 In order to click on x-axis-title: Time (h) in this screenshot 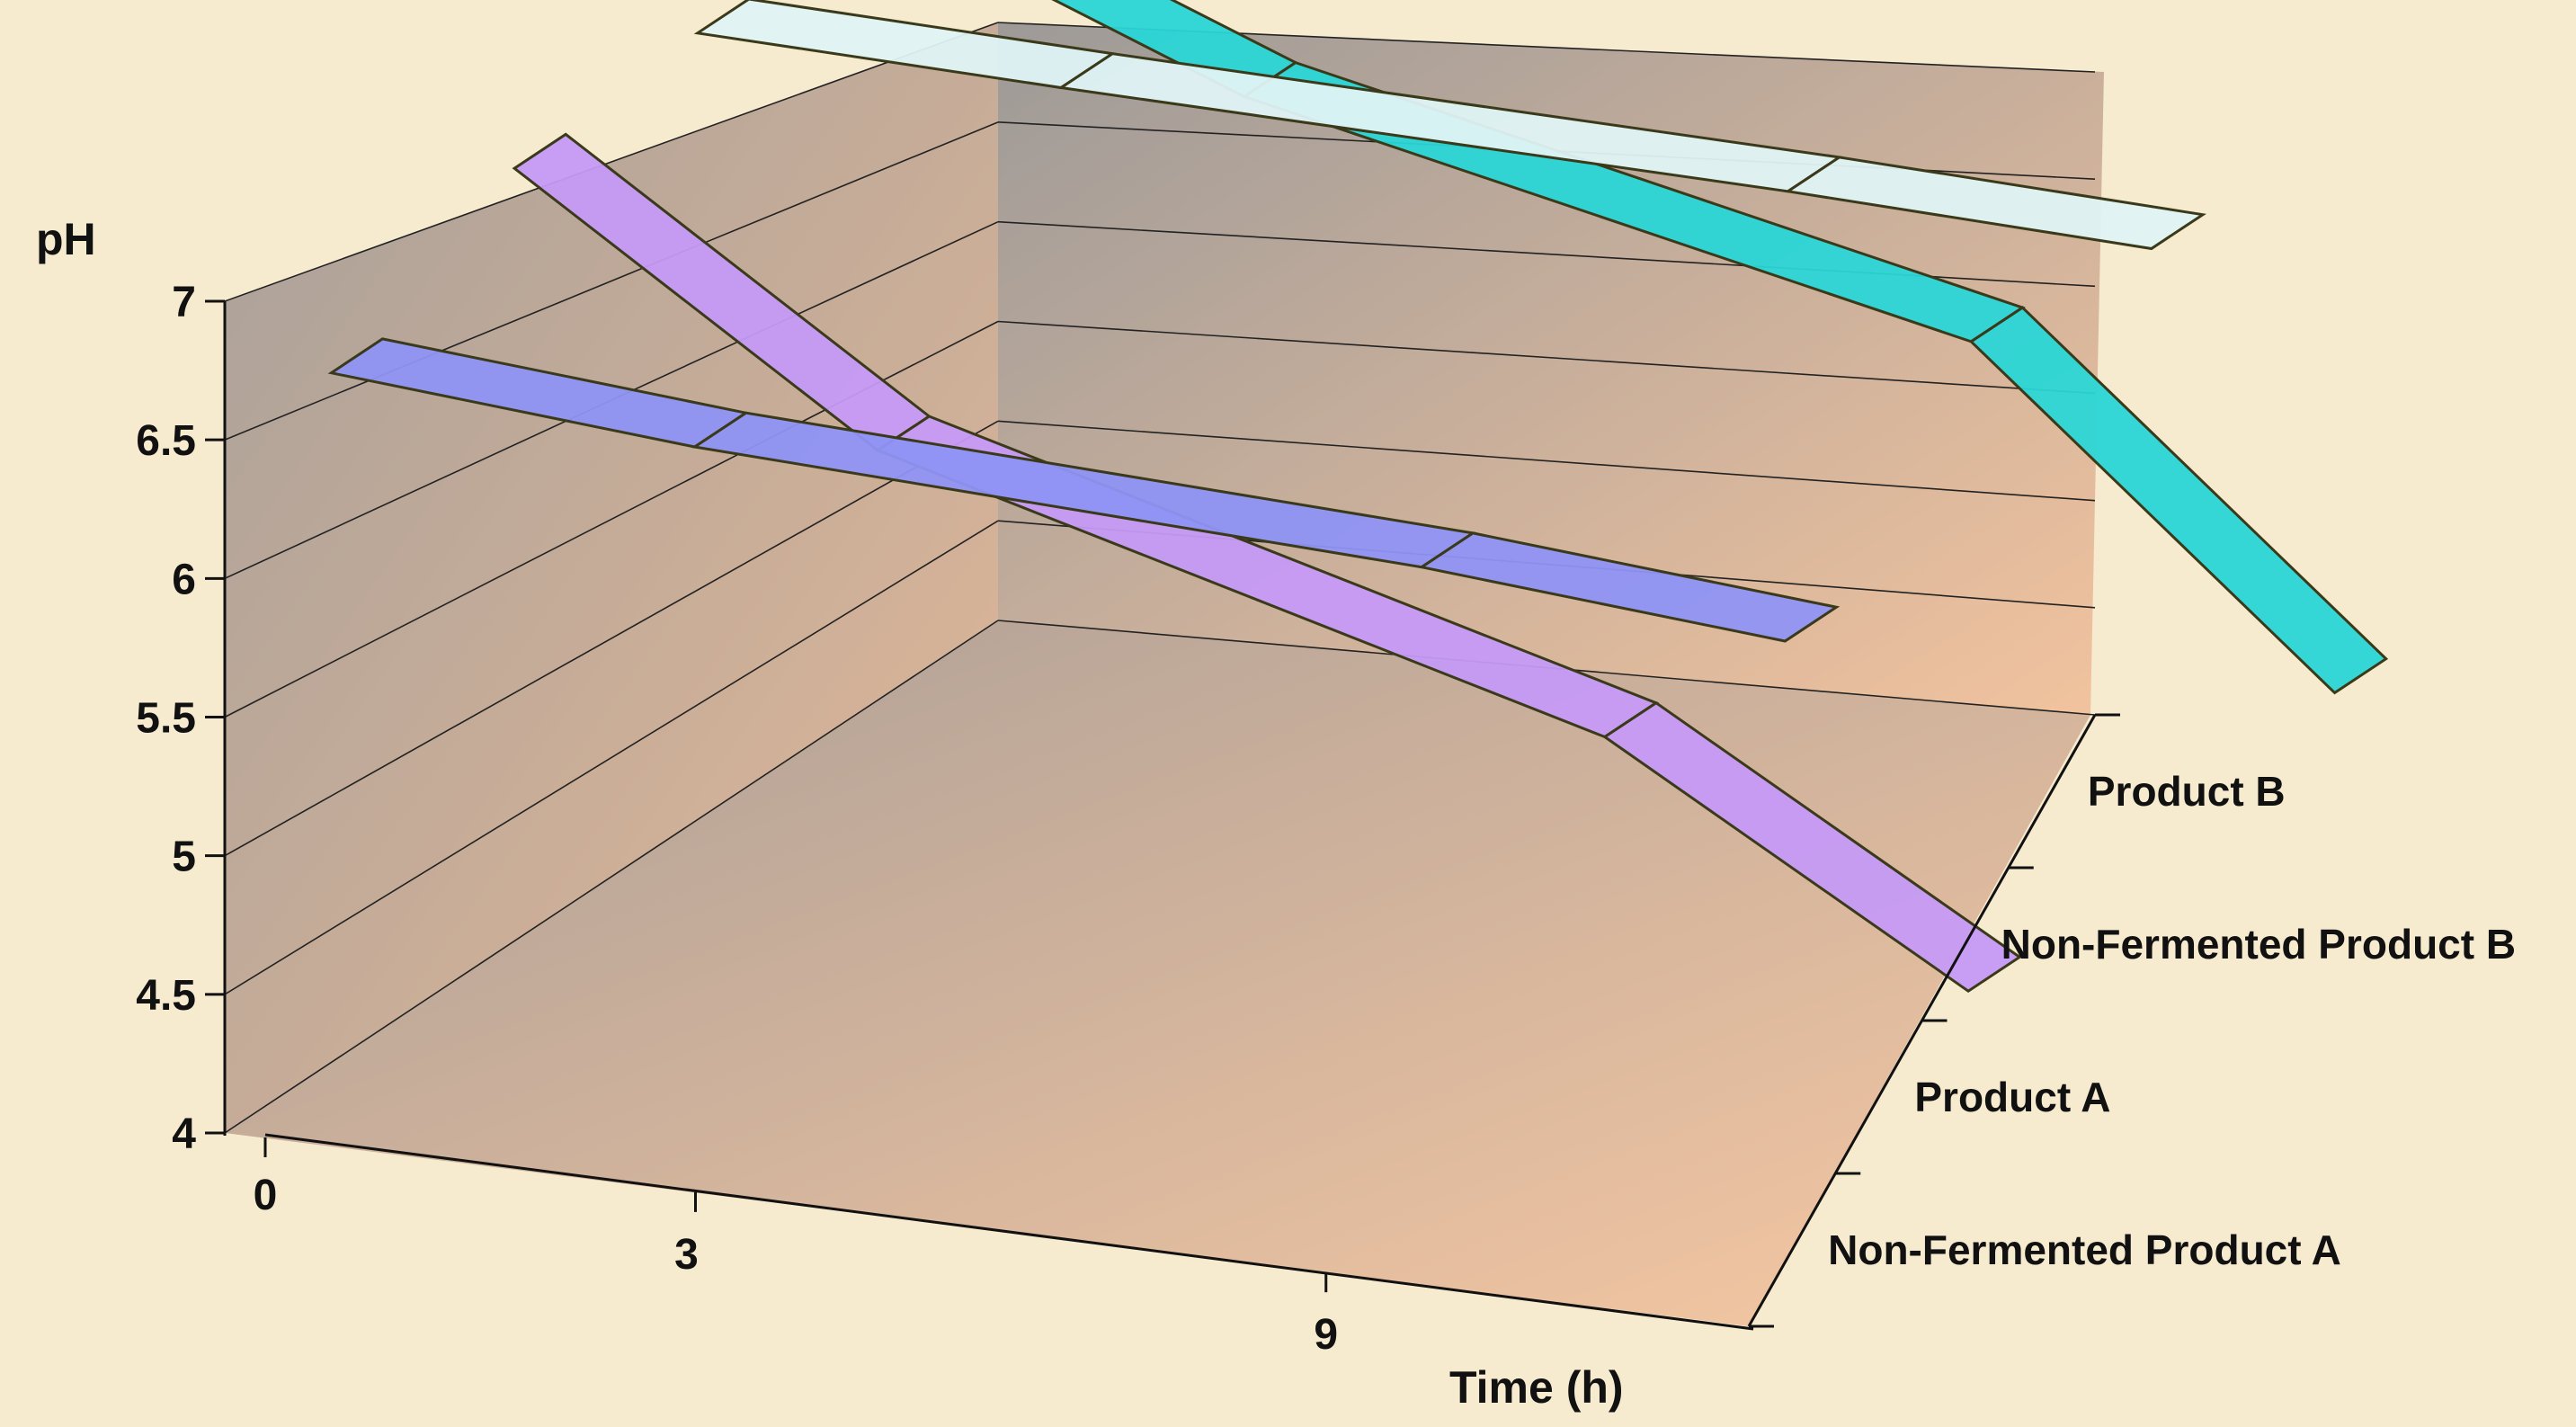, I will do `click(1537, 1387)`.